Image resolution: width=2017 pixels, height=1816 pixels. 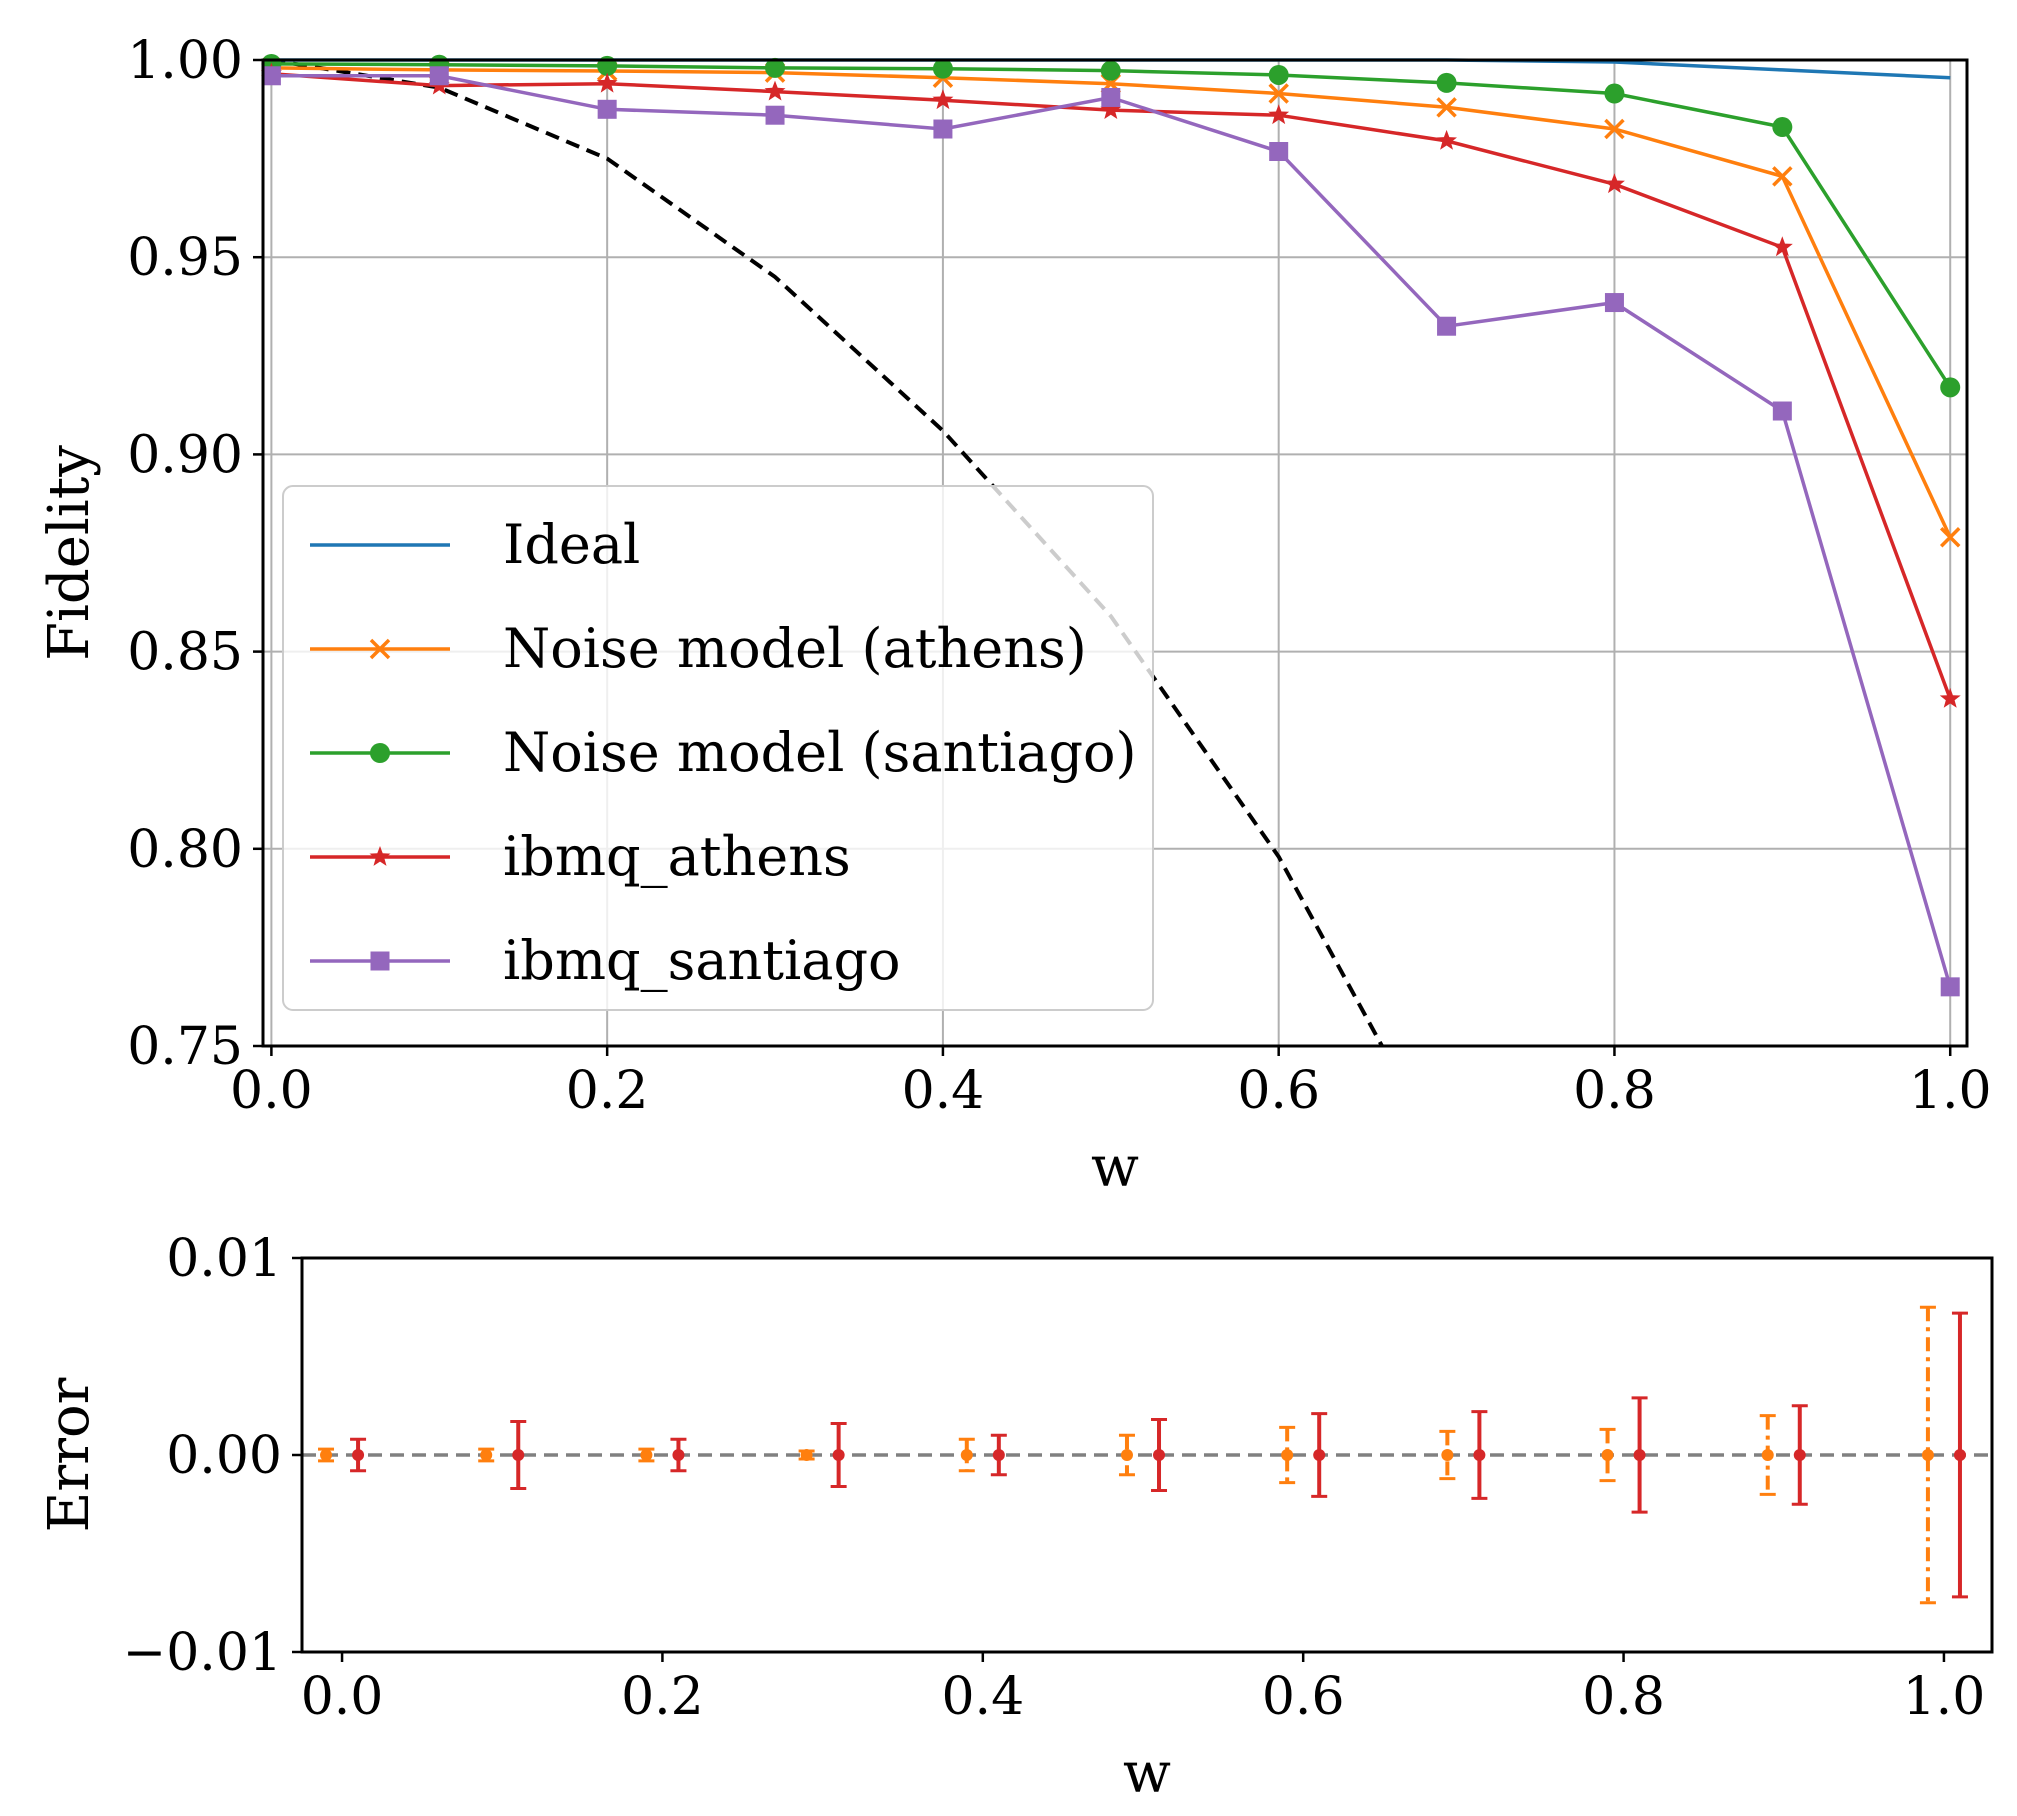 What do you see at coordinates (69, 1454) in the screenshot?
I see `error-y-axis-label: Error` at bounding box center [69, 1454].